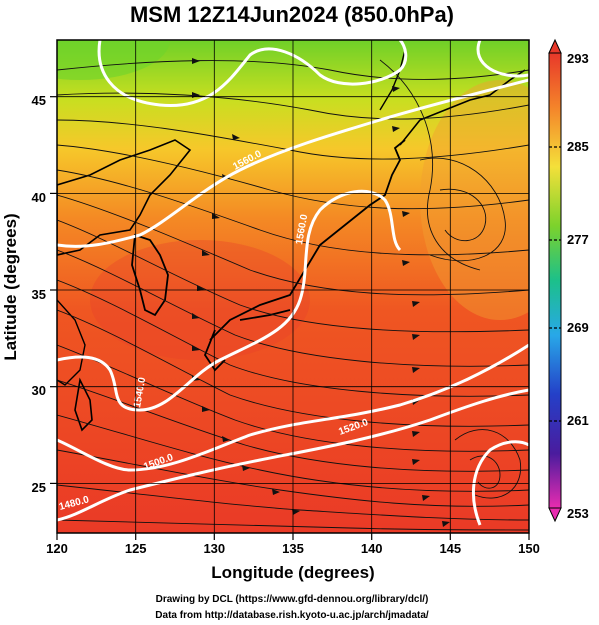 The image size is (599, 625). What do you see at coordinates (39, 390) in the screenshot?
I see `y-tick-30: 30` at bounding box center [39, 390].